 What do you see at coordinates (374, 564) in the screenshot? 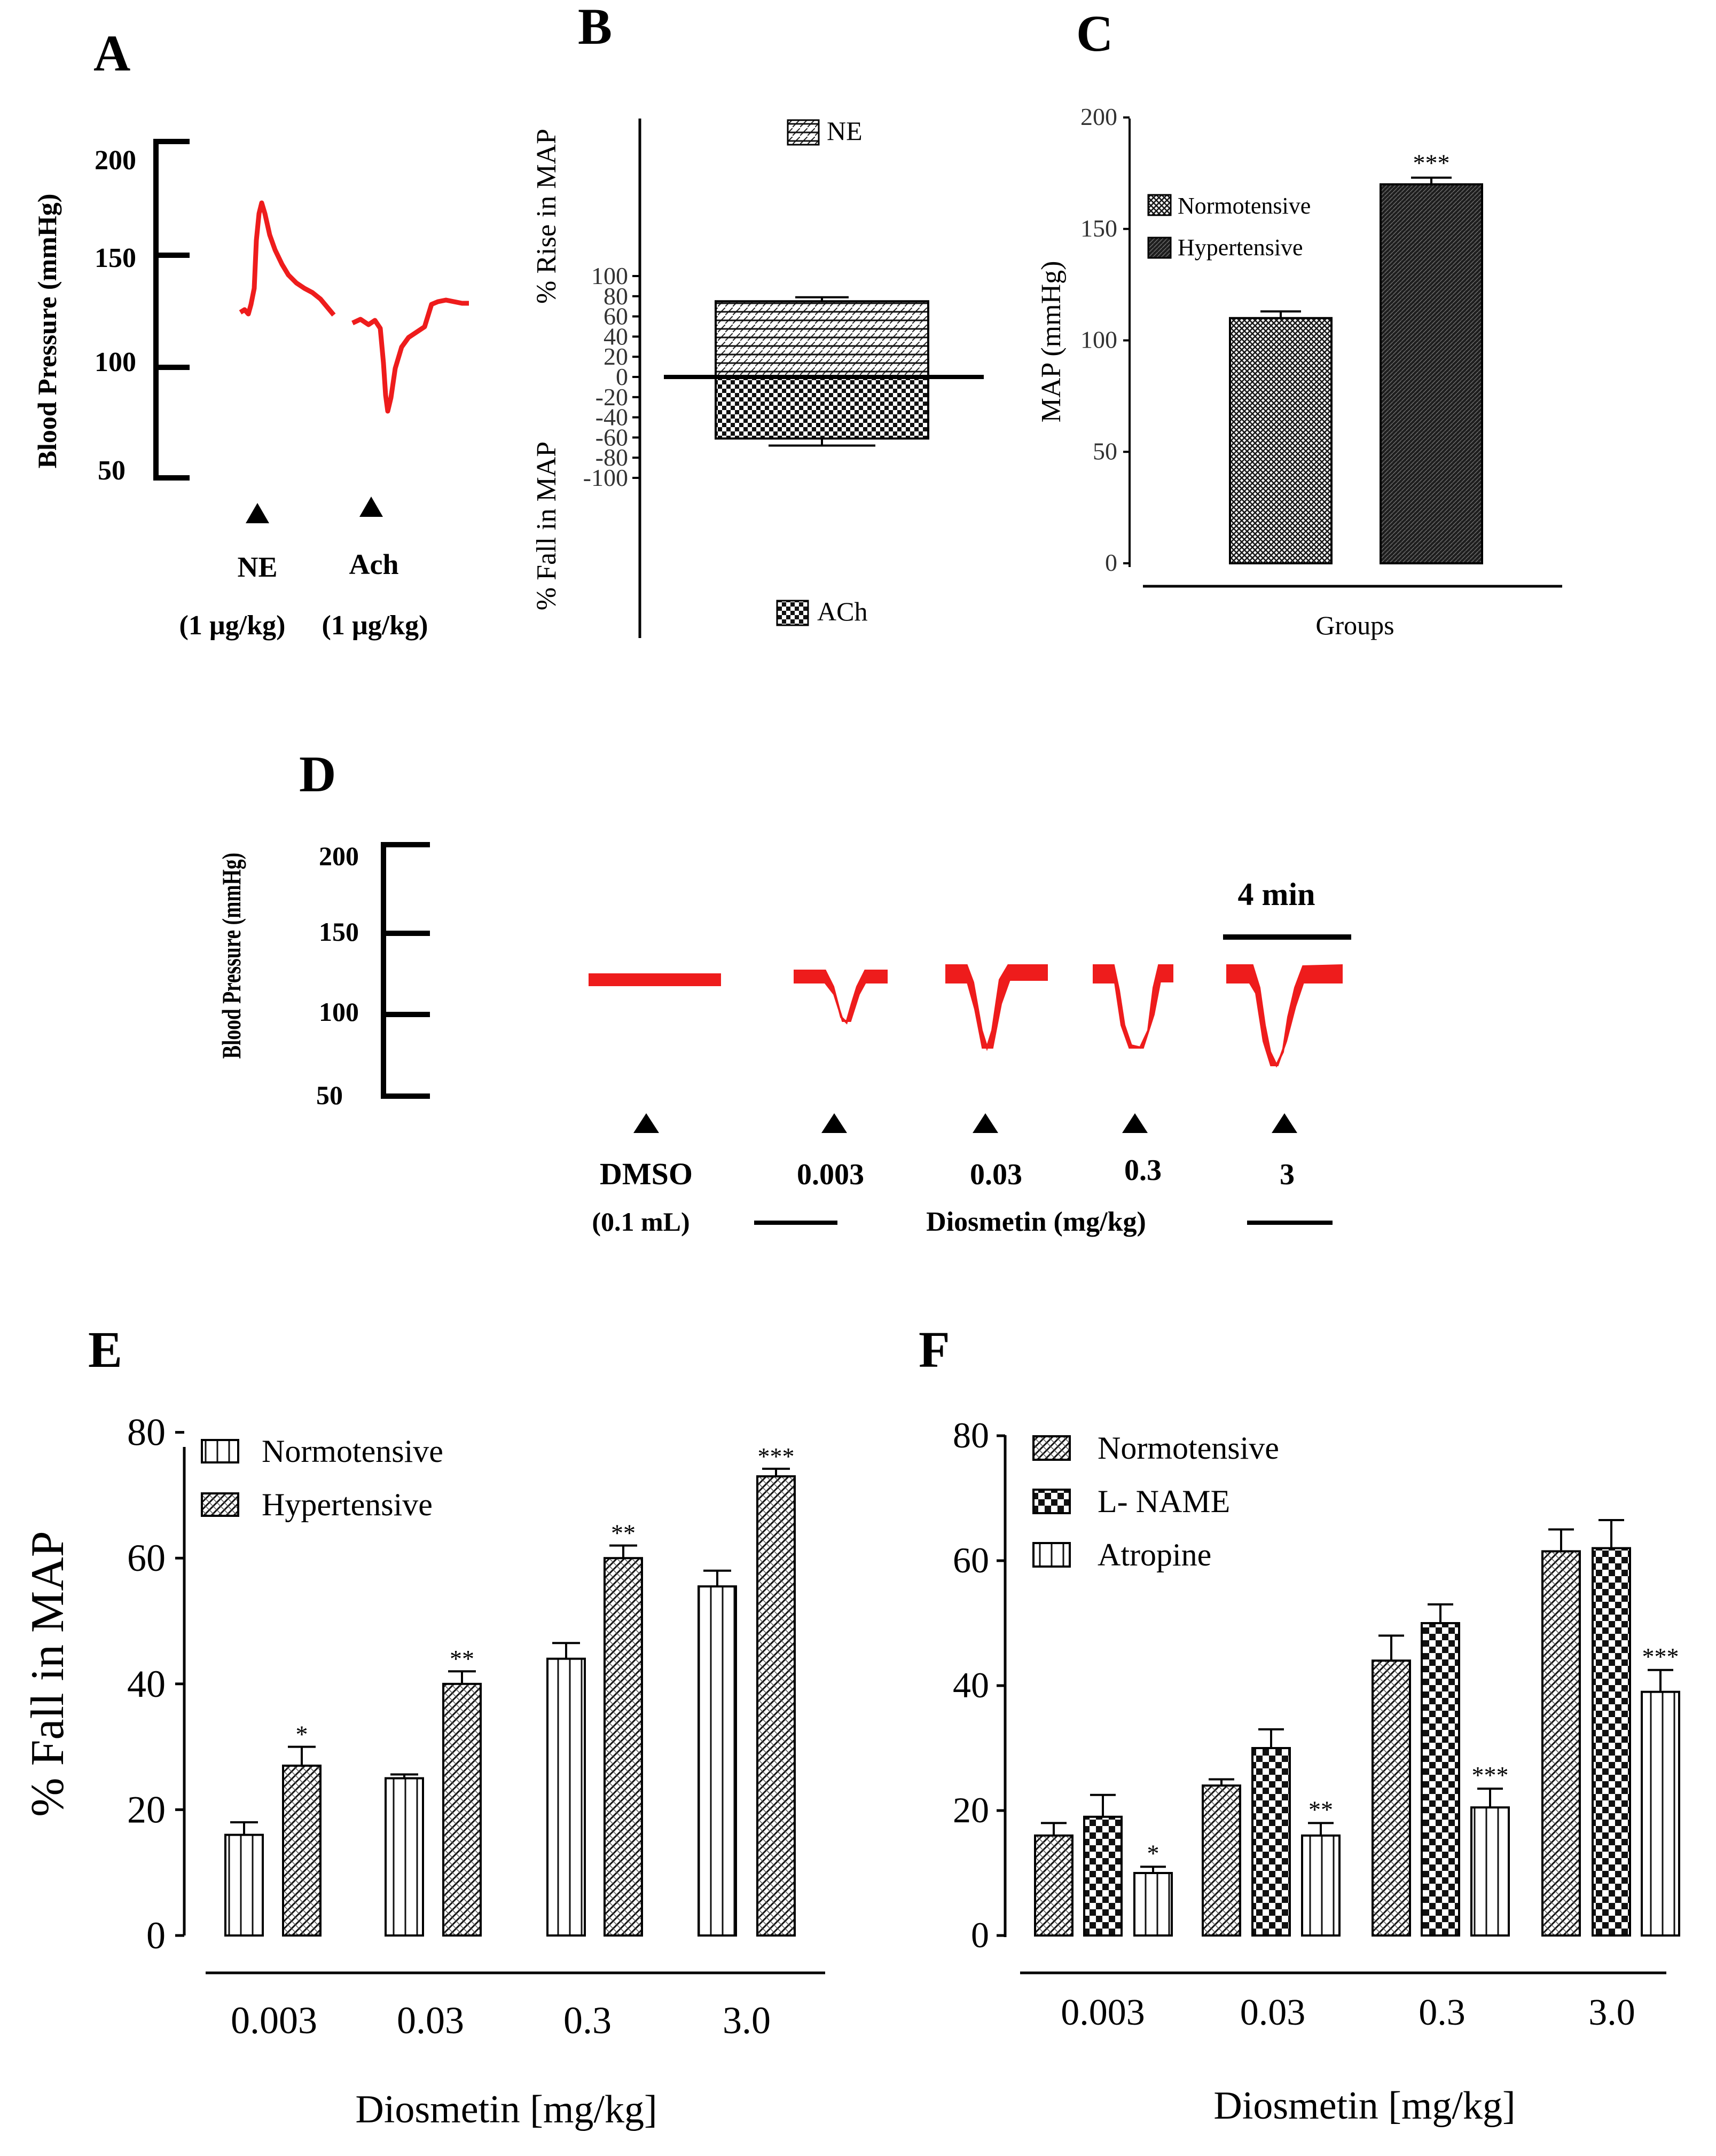
I see `panel-a-ach-label: Ach` at bounding box center [374, 564].